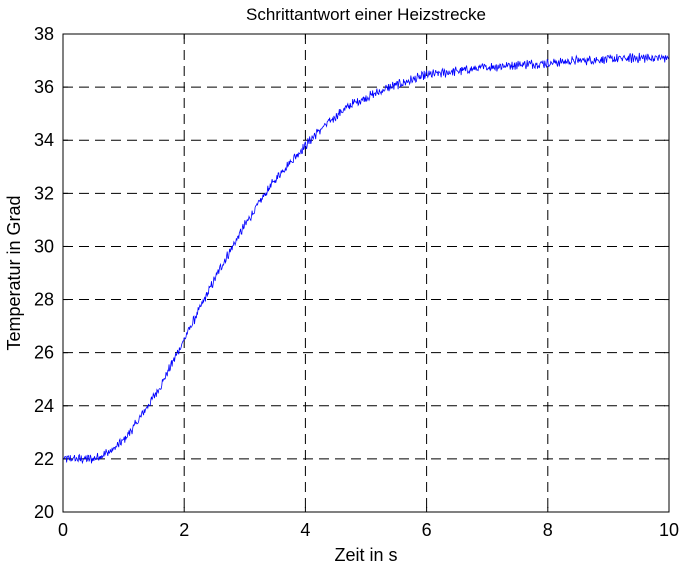 Image resolution: width=687 pixels, height=573 pixels. What do you see at coordinates (366, 14) in the screenshot?
I see `chart-title: Schrittantwort einer Heizstrecke` at bounding box center [366, 14].